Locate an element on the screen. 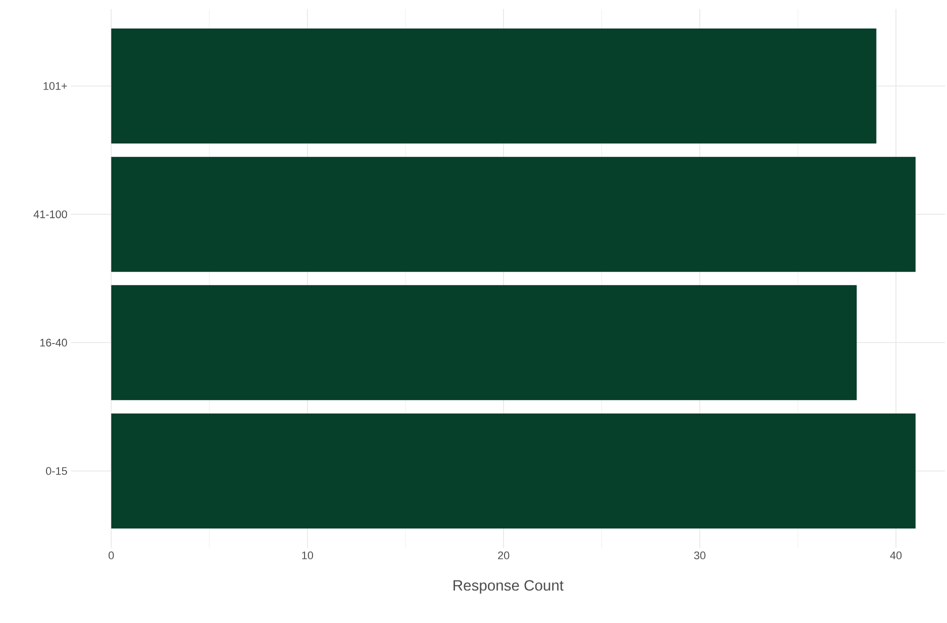 Image resolution: width=947 pixels, height=623 pixels. y-tick-label: 16-40 is located at coordinates (54, 342).